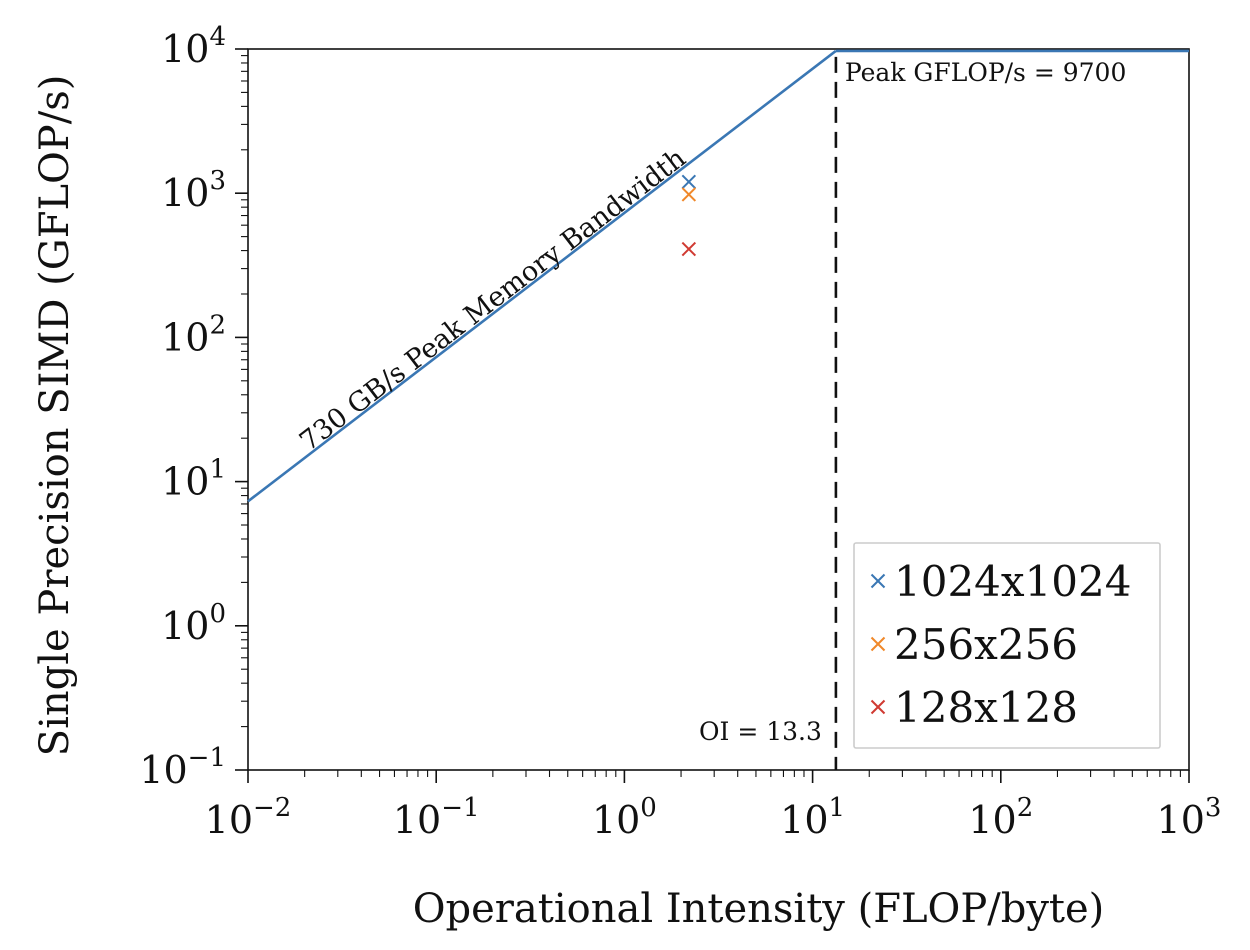 This screenshot has height=950, width=1250. Describe the element at coordinates (182, 767) in the screenshot. I see `y-tick-label: 10⁻¹` at that location.